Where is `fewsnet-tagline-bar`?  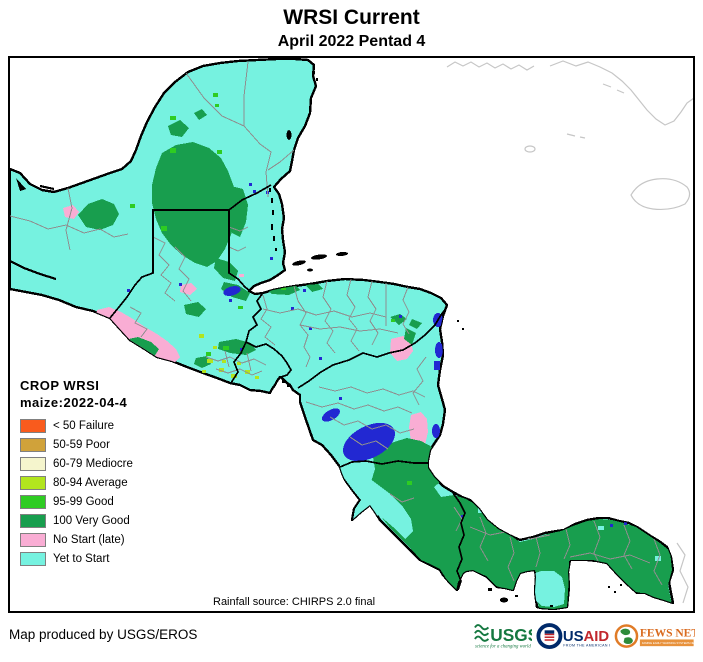
fewsnet-tagline-bar is located at coordinates (667, 643).